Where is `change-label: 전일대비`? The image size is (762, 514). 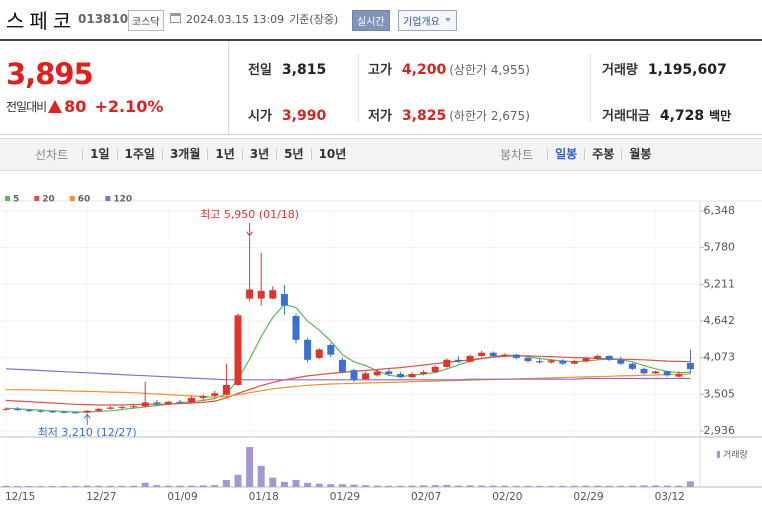
change-label: 전일대비 is located at coordinates (26, 107).